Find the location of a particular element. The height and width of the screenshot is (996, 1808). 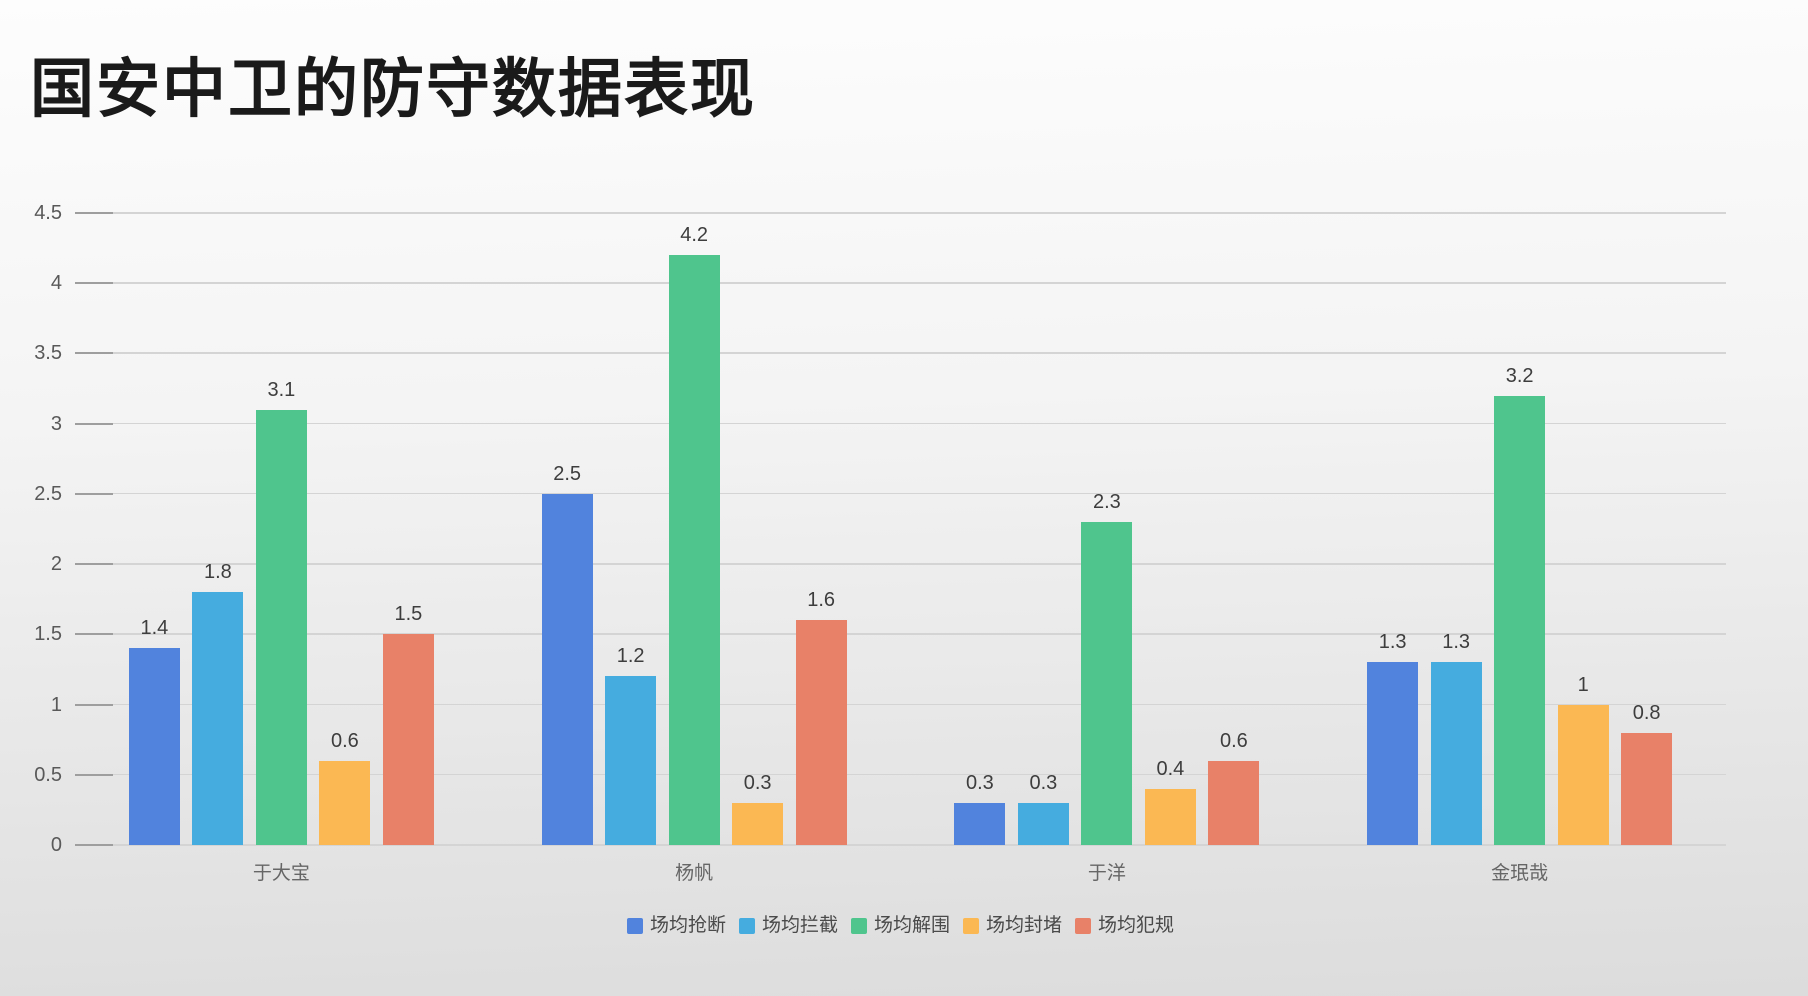

bar-value-label: 2.3 is located at coordinates (1106, 501).